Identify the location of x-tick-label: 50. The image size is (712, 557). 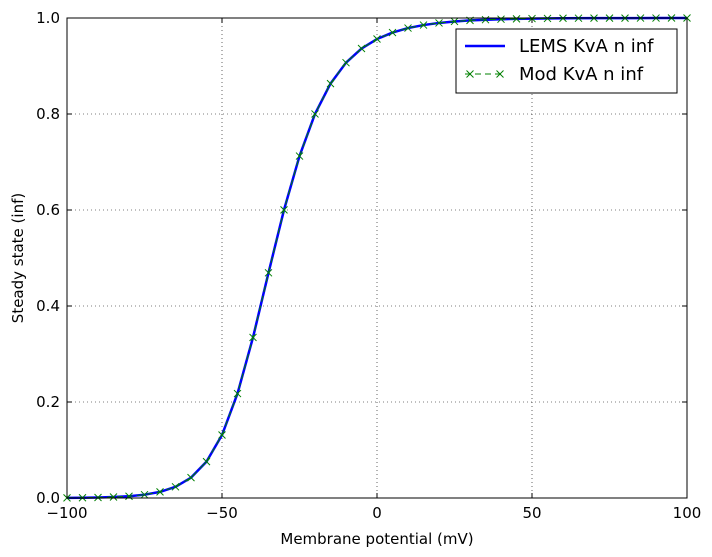
(531, 513).